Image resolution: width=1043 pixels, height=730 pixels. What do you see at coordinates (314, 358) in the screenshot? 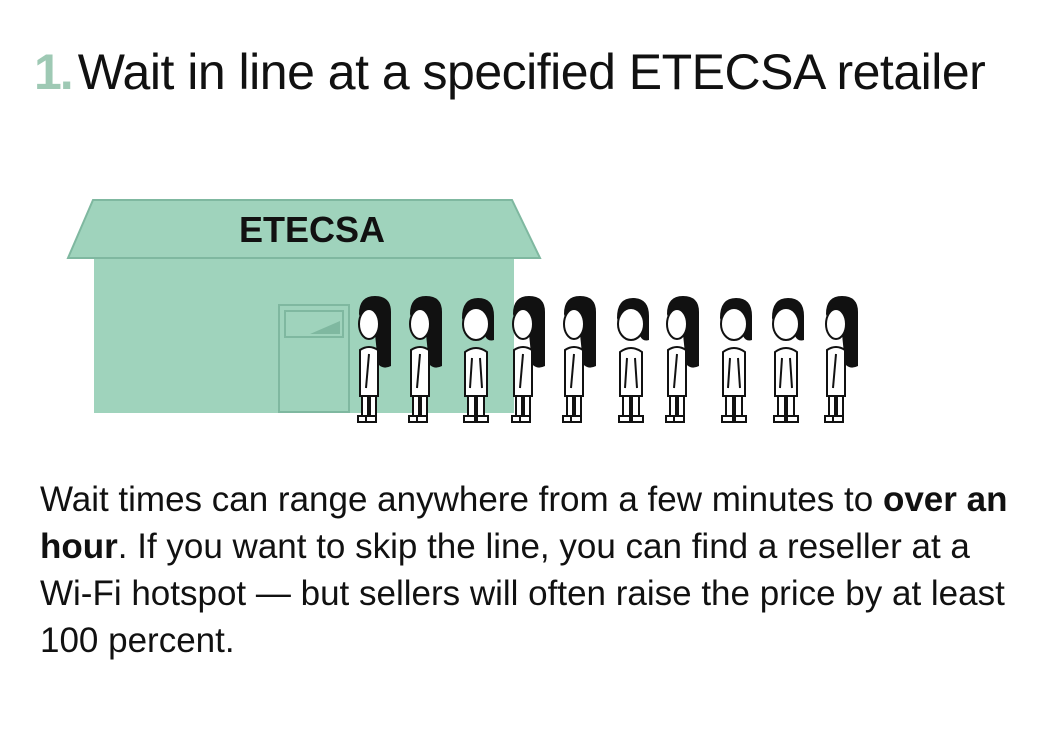
I see `store-door` at bounding box center [314, 358].